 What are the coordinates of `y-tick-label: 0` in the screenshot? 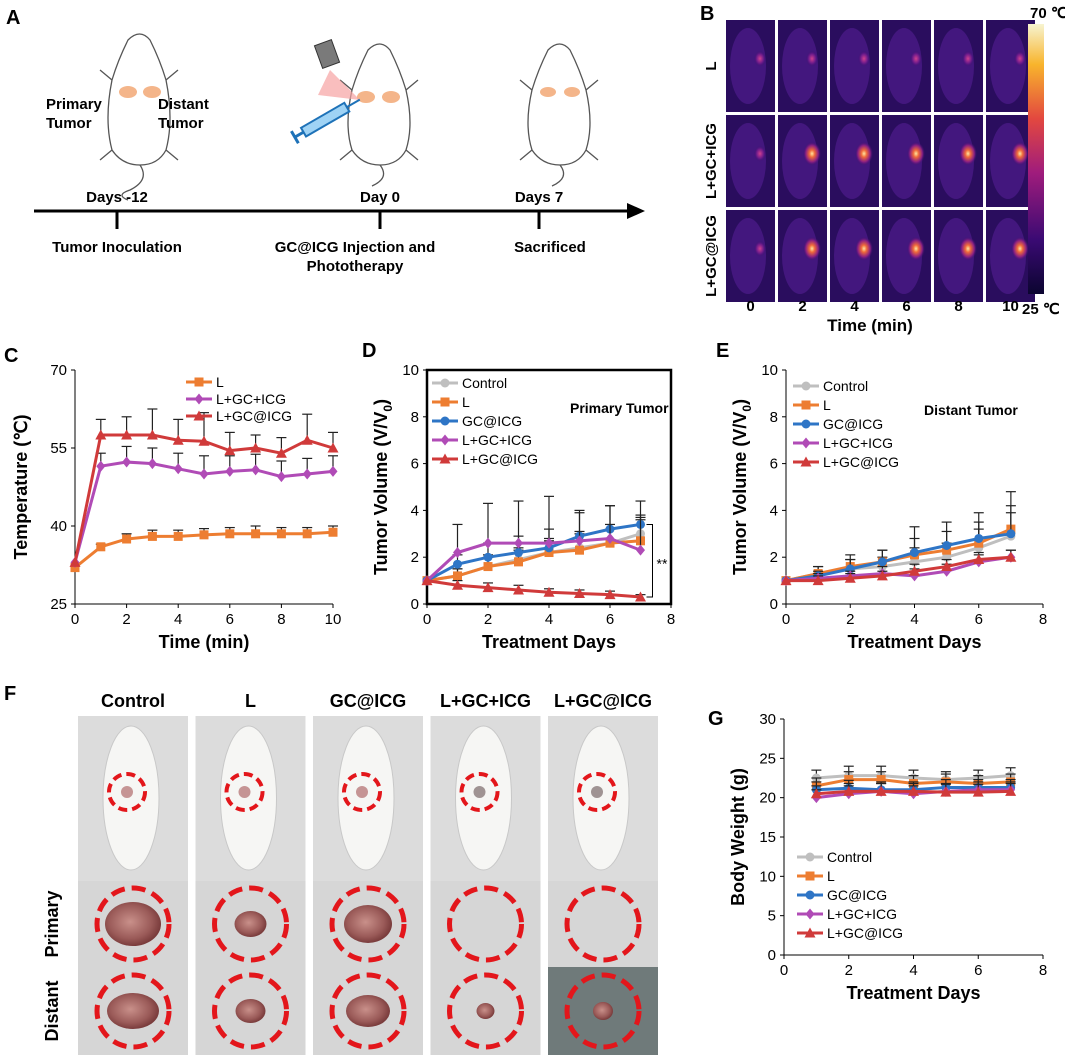 It's located at (415, 604).